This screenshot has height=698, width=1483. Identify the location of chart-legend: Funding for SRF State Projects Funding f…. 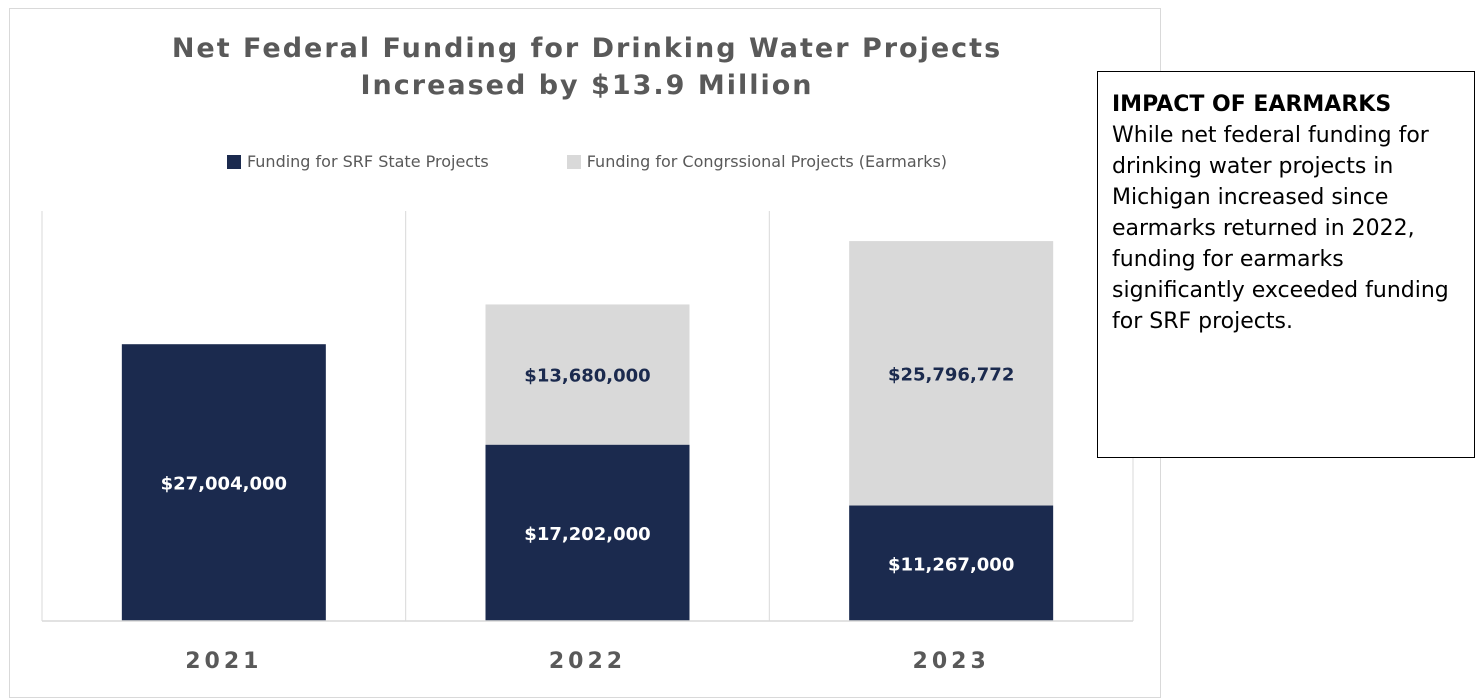
(587, 161).